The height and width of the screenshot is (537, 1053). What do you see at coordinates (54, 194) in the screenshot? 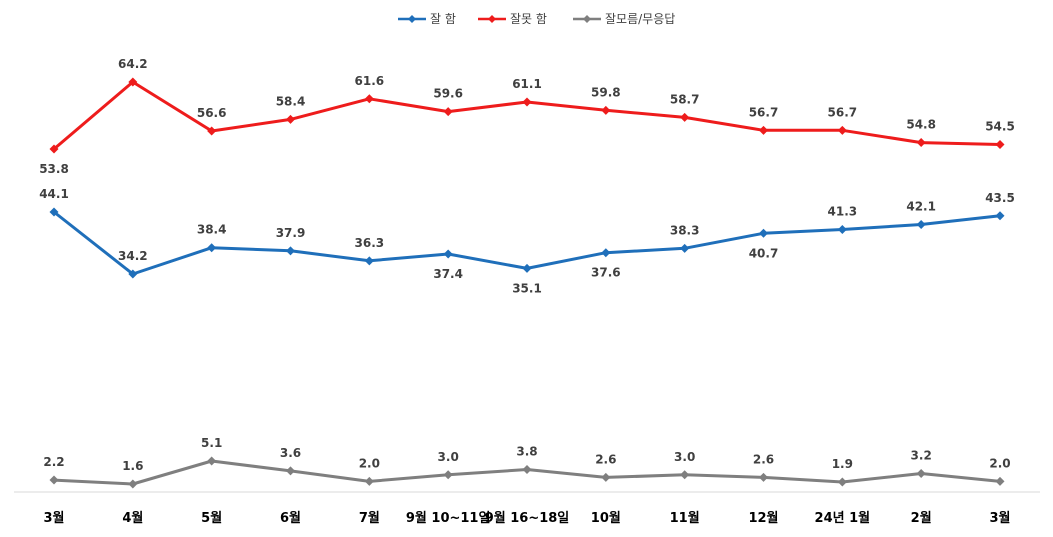
I see `data-label: 44.1` at bounding box center [54, 194].